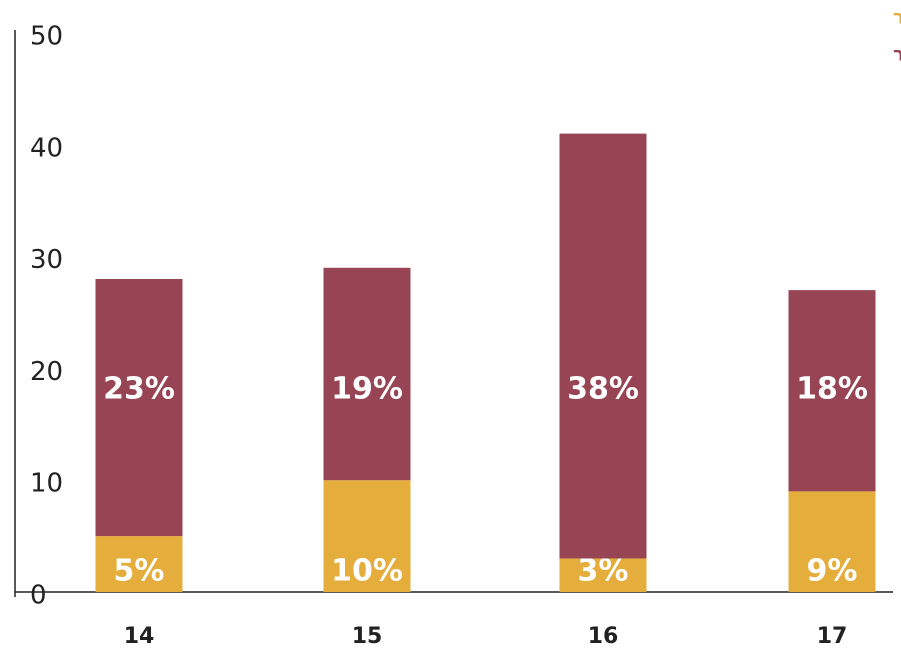 This screenshot has width=901, height=652. Describe the element at coordinates (139, 389) in the screenshot. I see `value-label: 23%` at that location.